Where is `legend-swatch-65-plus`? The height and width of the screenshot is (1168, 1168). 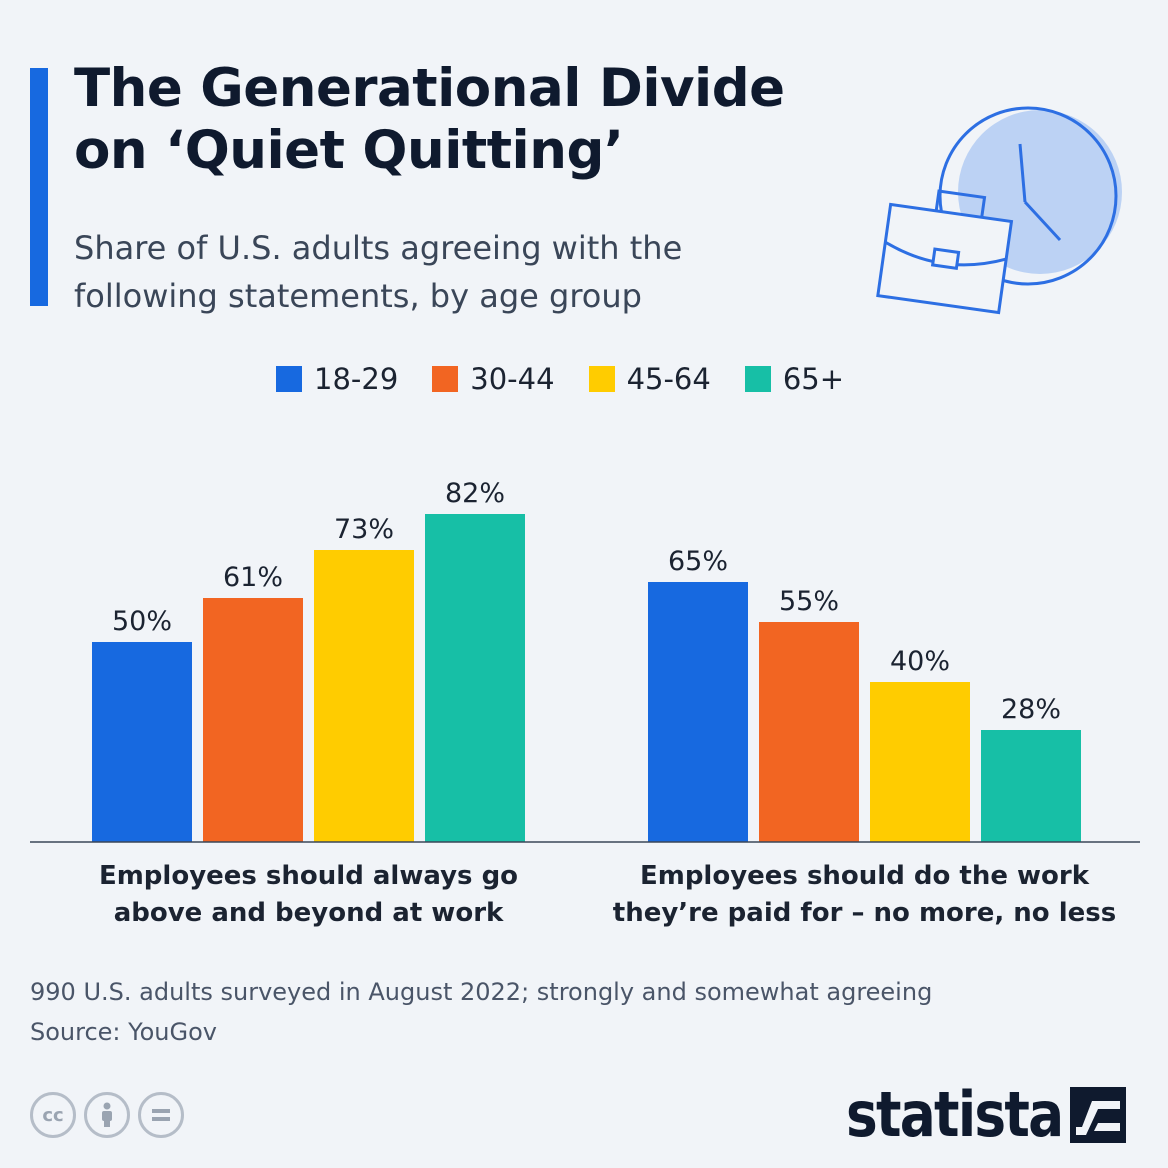 legend-swatch-65-plus is located at coordinates (757, 379).